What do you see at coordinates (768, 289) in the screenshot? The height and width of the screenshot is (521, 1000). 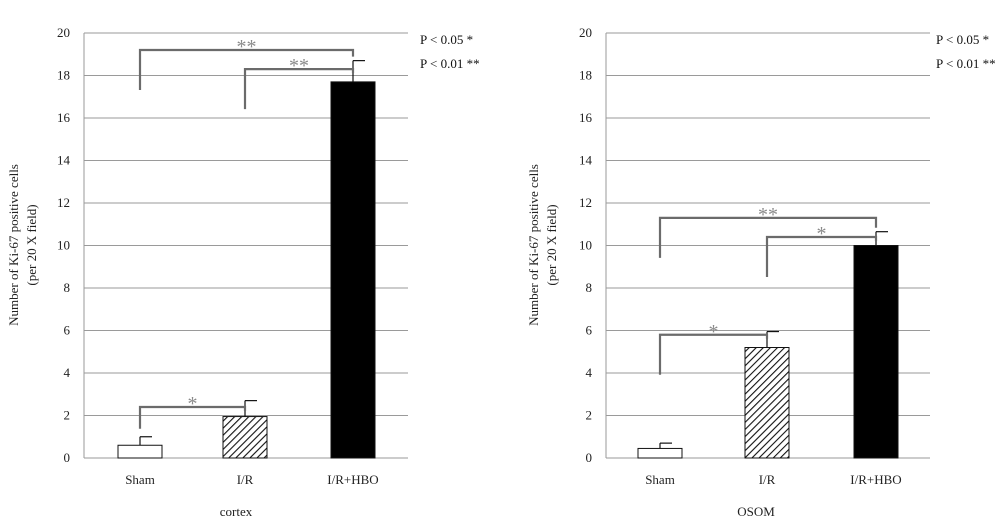 I see `significance-brackets: ****` at bounding box center [768, 289].